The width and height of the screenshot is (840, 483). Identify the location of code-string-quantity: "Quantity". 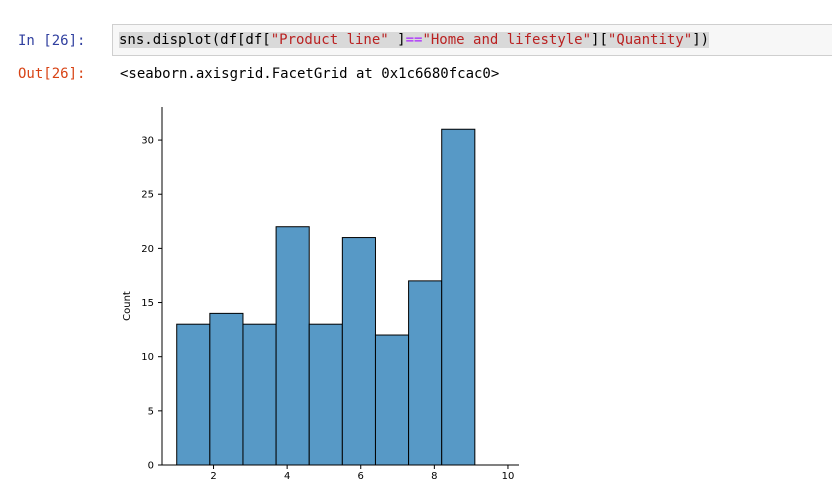
(650, 40).